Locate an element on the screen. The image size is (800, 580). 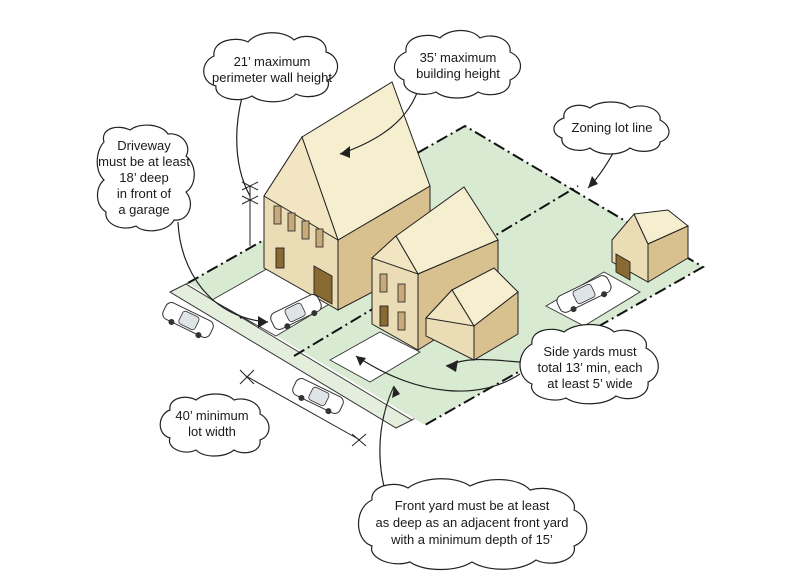
callout-building-height: 35’ maximum building height is located at coordinates (457, 64).